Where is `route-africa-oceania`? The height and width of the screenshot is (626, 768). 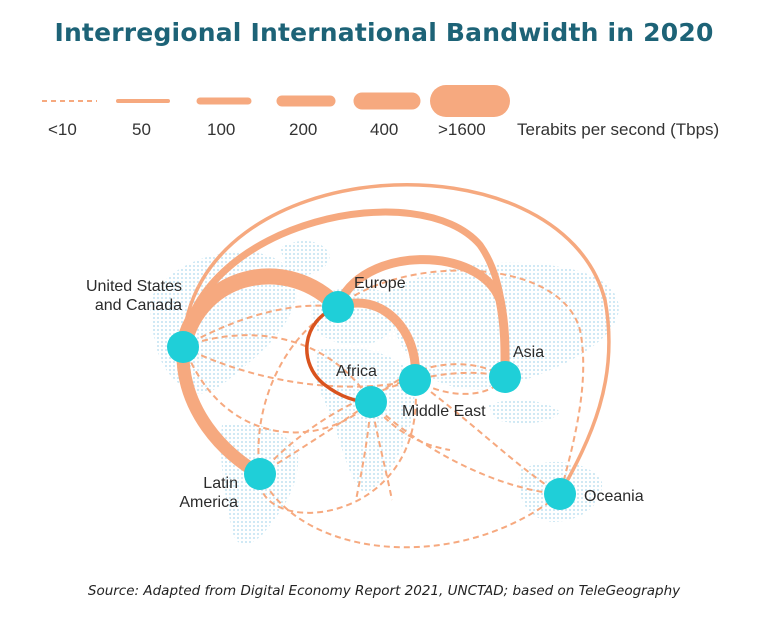
route-africa-oceania is located at coordinates (465, 448).